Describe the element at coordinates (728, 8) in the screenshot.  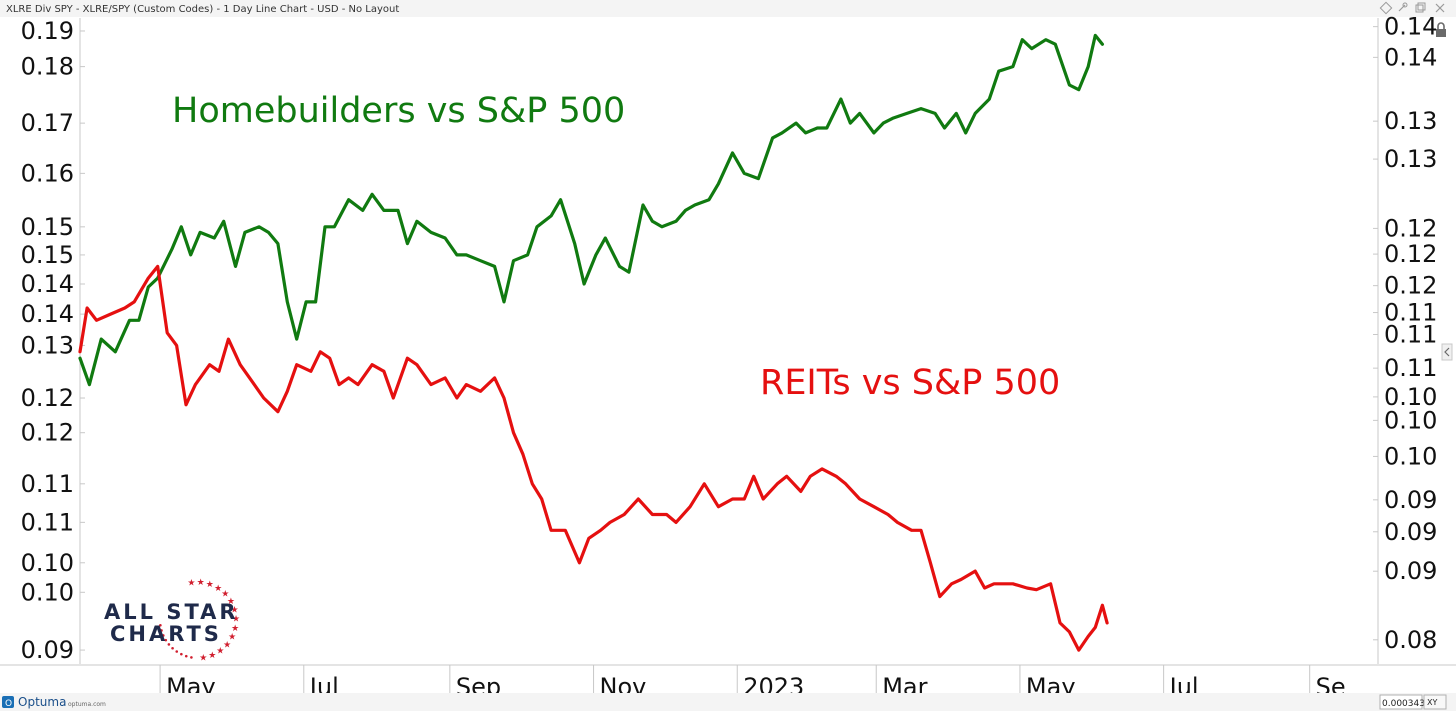
I see `title-bar` at that location.